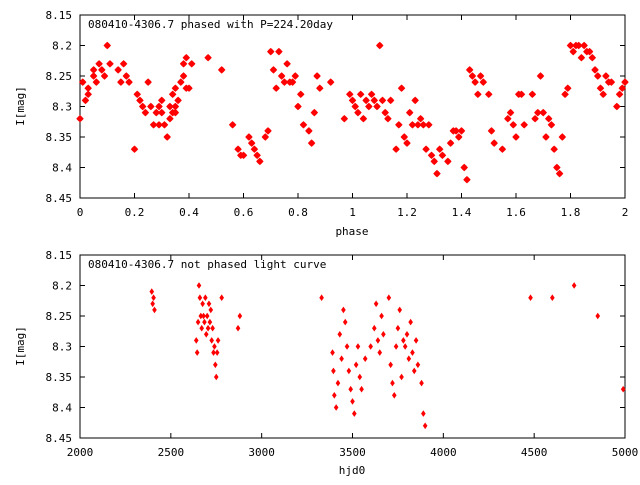  I want to click on unphased-y-tick-label: 8.3, so click(62, 347).